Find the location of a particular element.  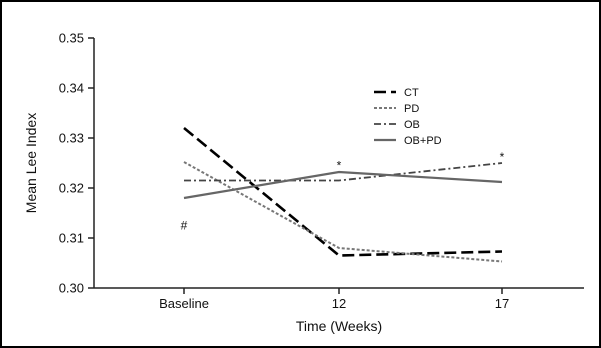

legend-label: CT is located at coordinates (411, 93).